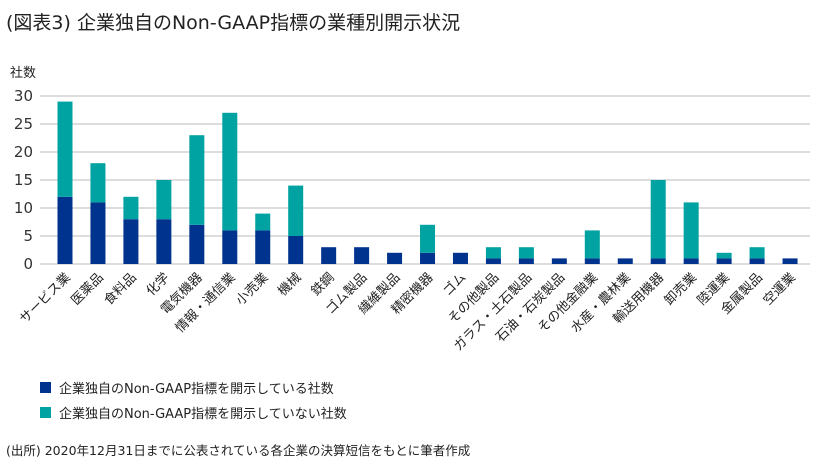  Describe the element at coordinates (45, 412) in the screenshot. I see `legend-swatch-not-disclosed` at that location.